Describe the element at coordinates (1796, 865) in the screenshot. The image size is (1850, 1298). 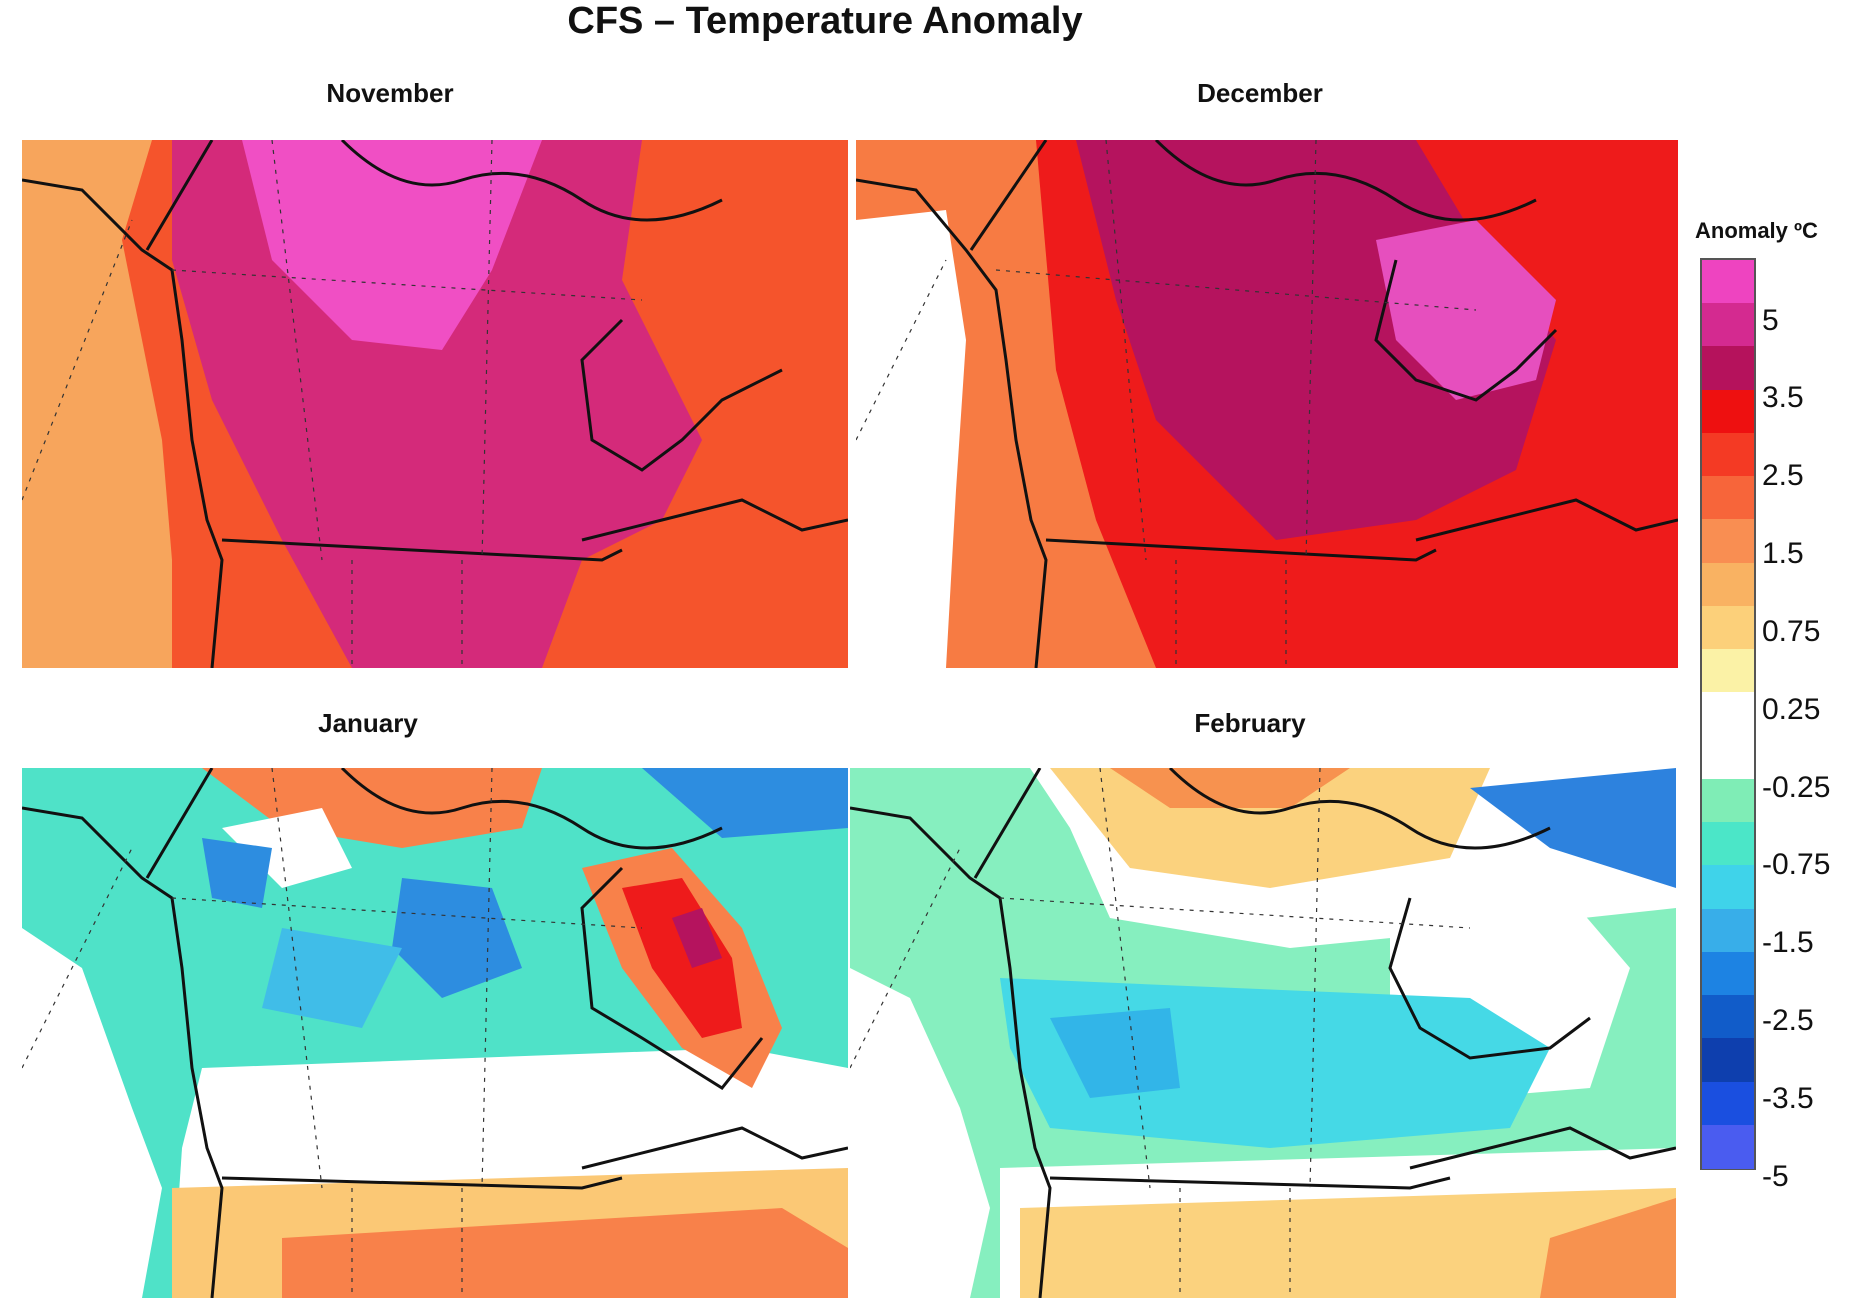
I see `legend-label: -0.75` at that location.